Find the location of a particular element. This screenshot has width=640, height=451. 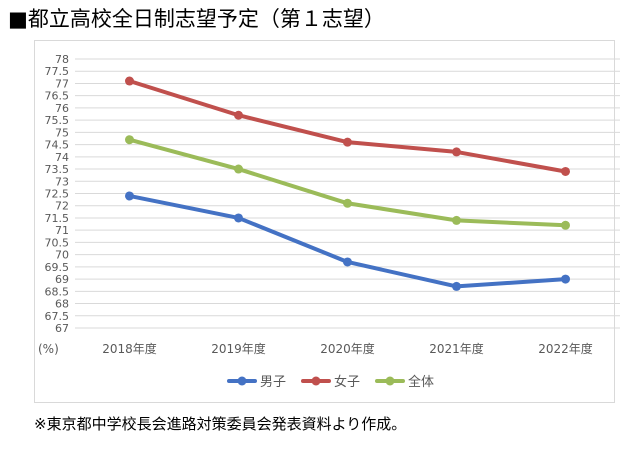

y-axis-unit-label: (%) is located at coordinates (48, 349).